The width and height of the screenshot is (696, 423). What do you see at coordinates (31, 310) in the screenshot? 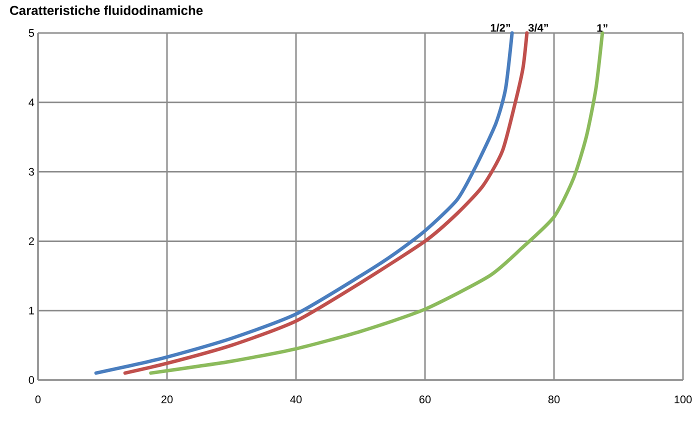
I see `y-tick-label: 1` at bounding box center [31, 310].